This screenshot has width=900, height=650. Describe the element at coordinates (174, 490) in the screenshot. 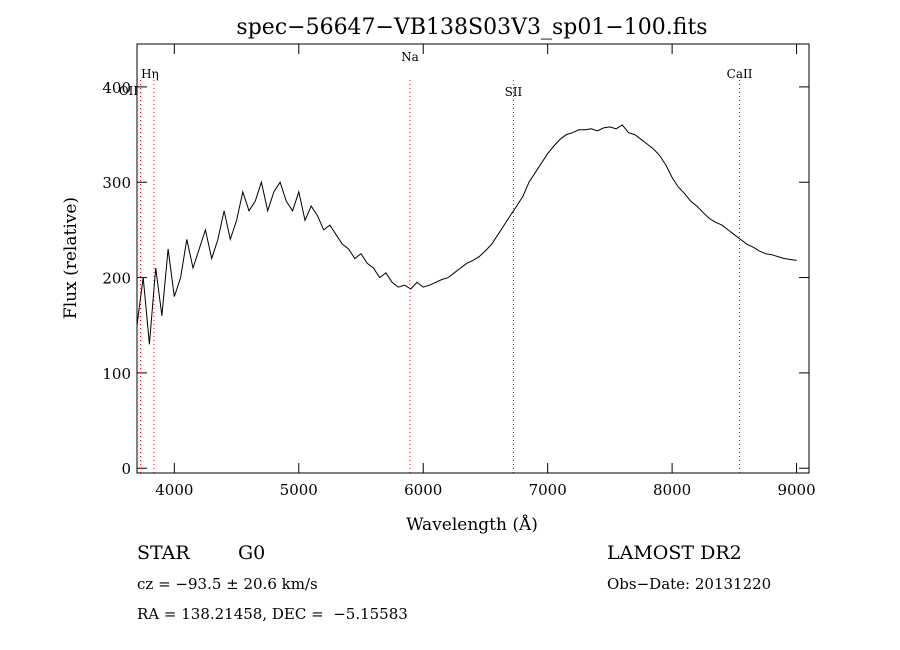

I see `x-tick-label: 4000` at that location.